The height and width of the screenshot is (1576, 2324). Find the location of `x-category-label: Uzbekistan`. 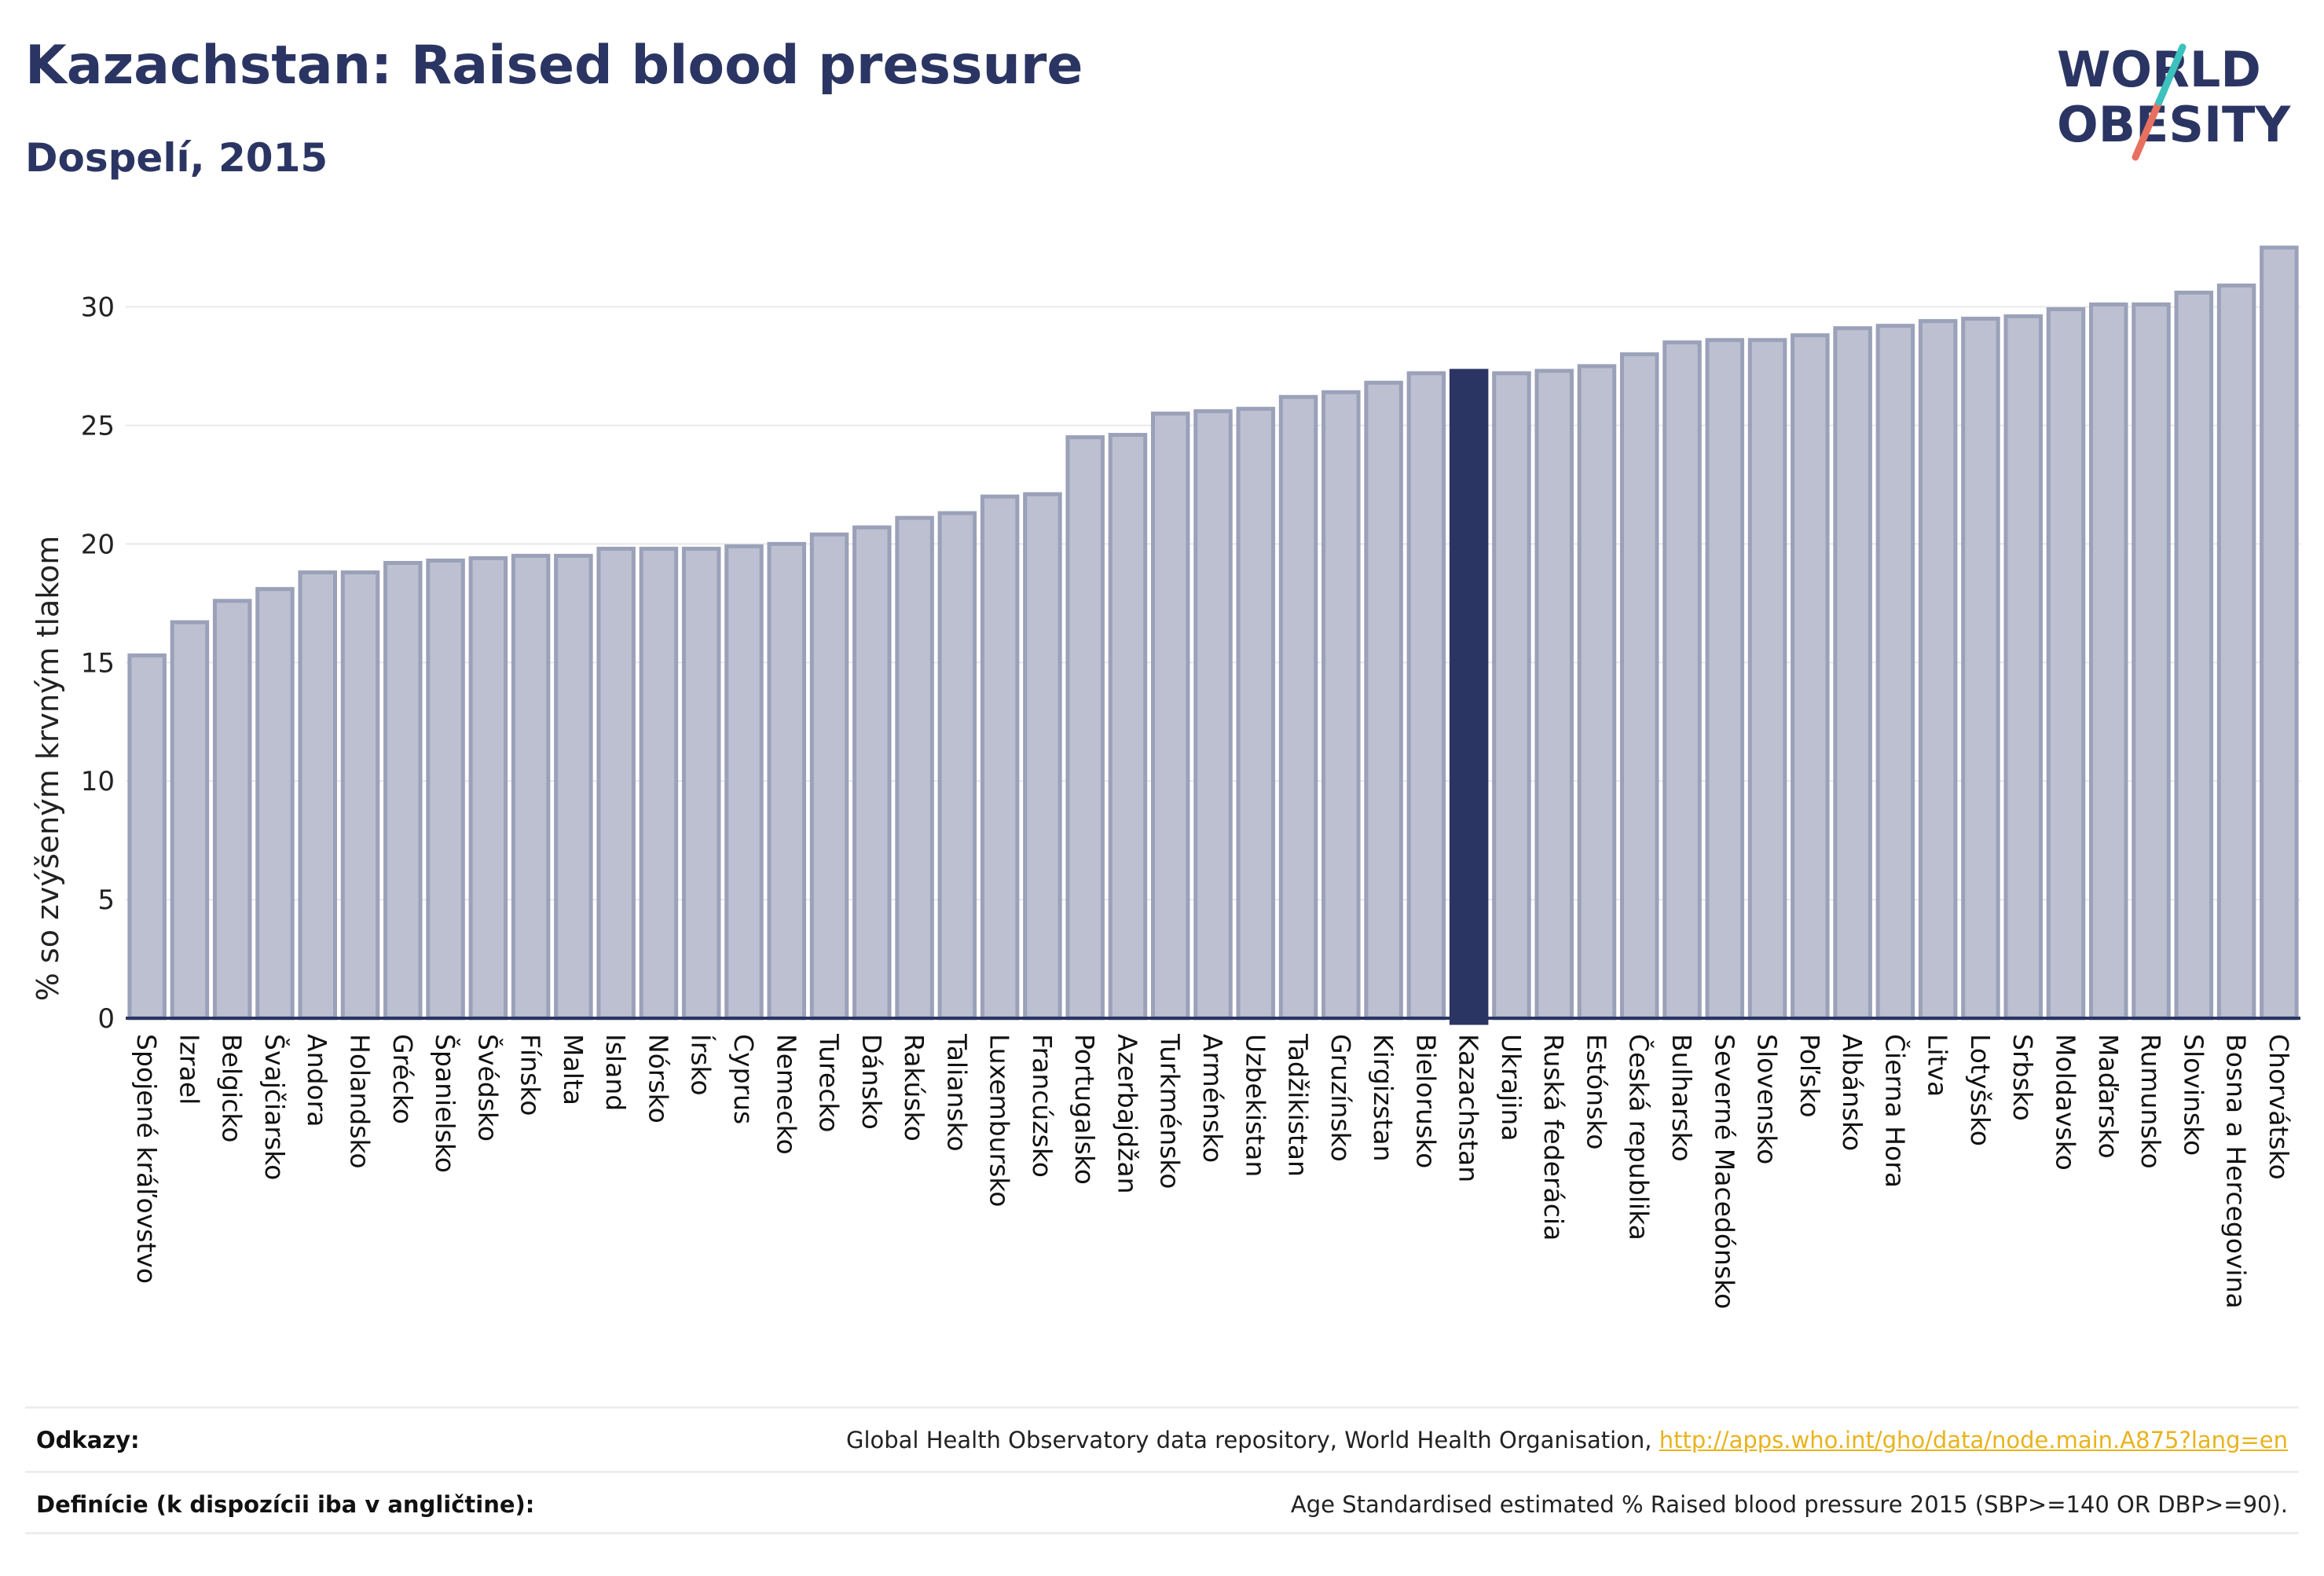

x-category-label: Uzbekistan is located at coordinates (1255, 1105).